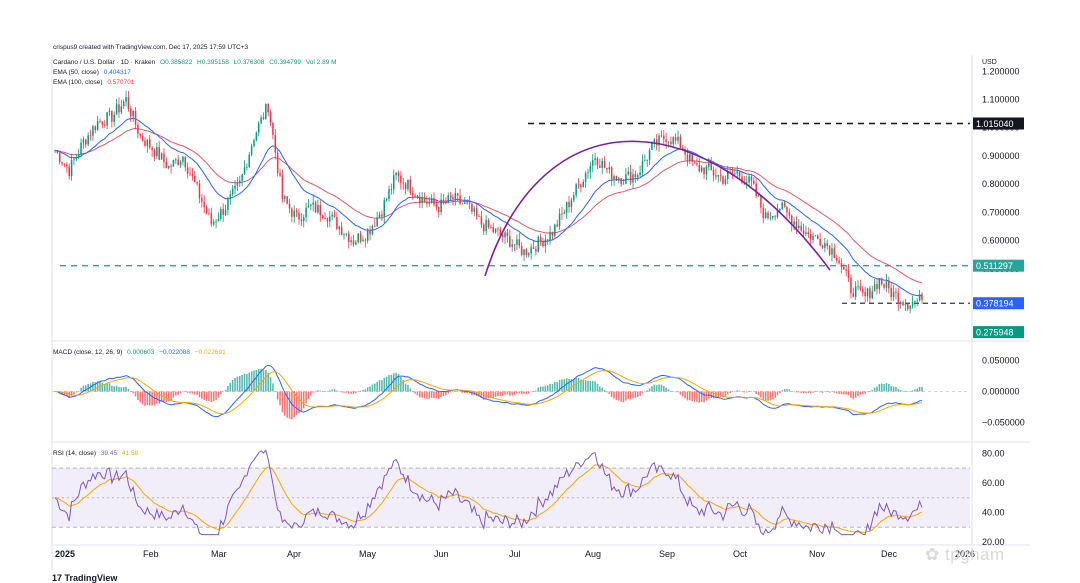 The image size is (1080, 583). I want to click on ema50-legend: EMA (50, close) 0.404317, so click(93, 72).